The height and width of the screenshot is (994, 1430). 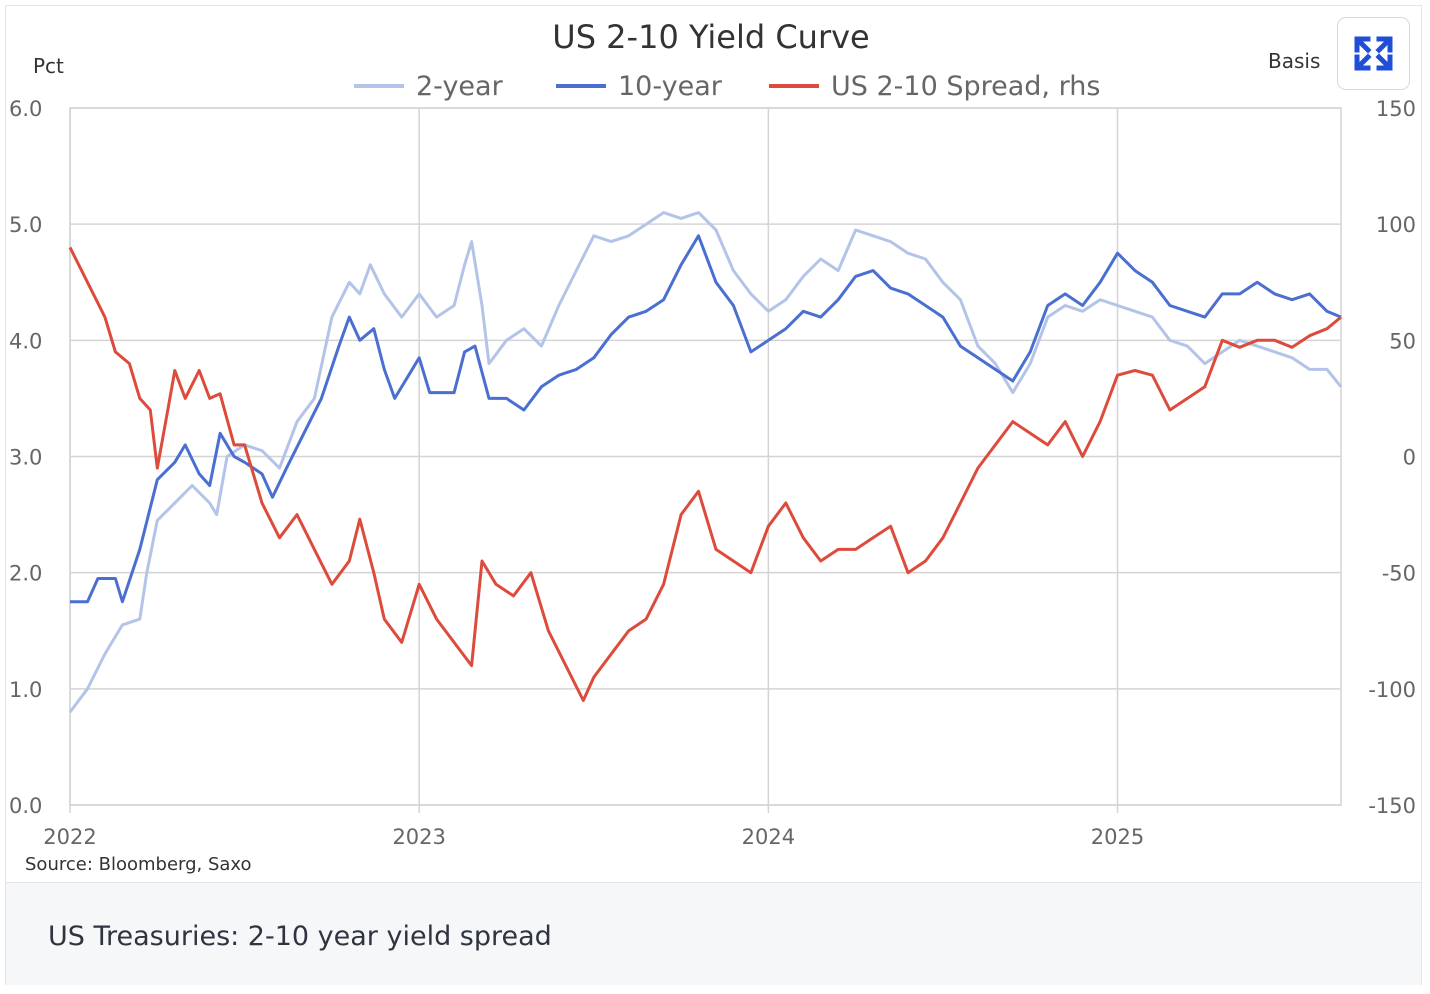 I want to click on legend-label: 2-year, so click(x=460, y=86).